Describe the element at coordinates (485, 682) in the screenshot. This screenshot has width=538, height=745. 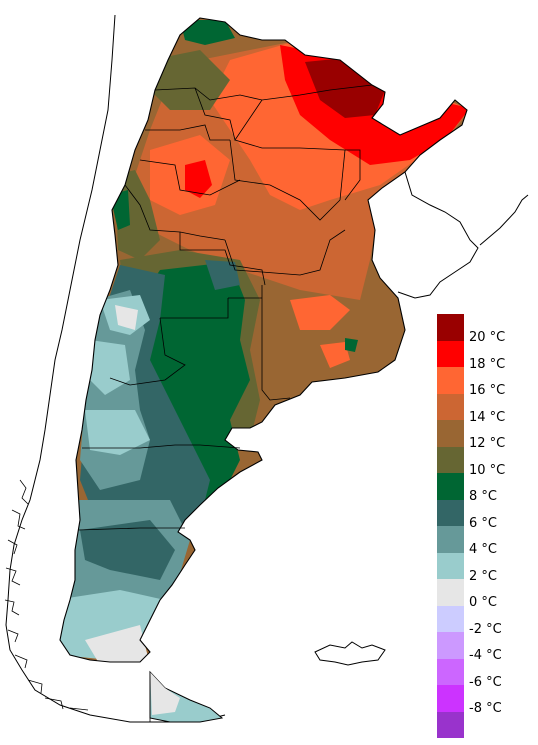
I see `legend-label: -6 °C` at that location.